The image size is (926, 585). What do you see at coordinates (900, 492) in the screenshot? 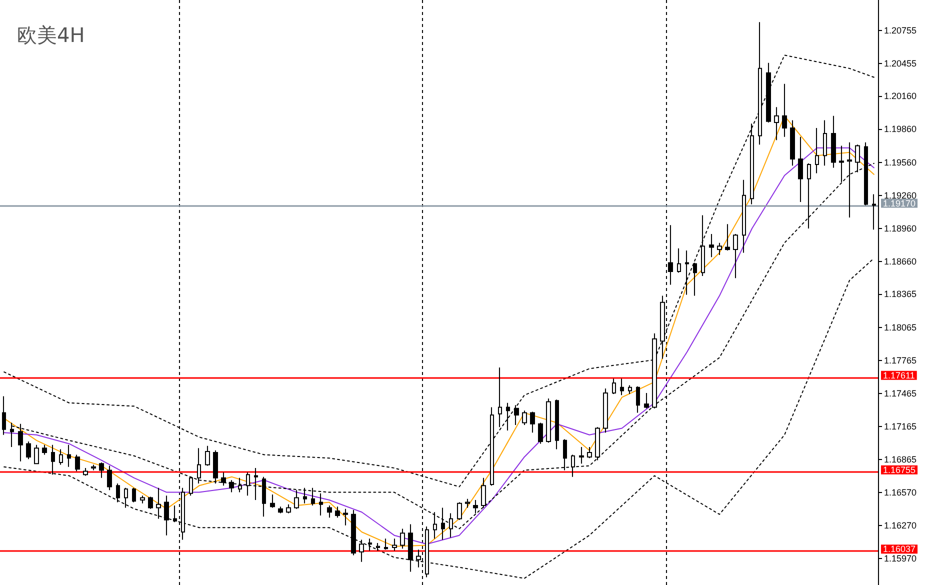
I see `y-tick-label: 1.16570` at bounding box center [900, 492].